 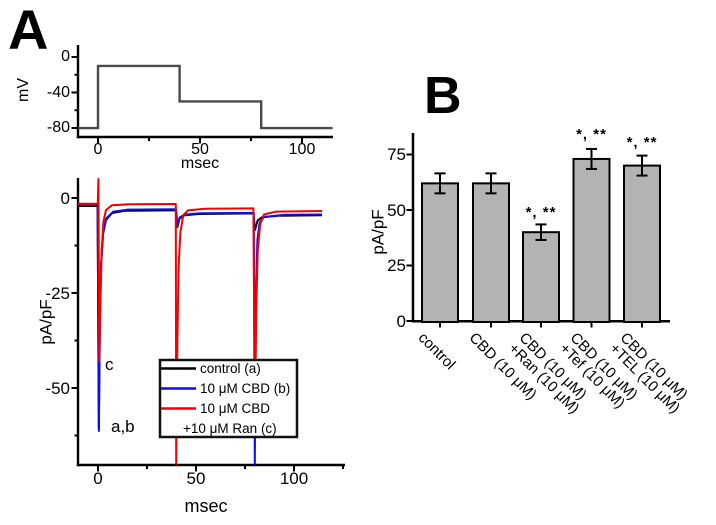 What do you see at coordinates (541, 273) in the screenshot?
I see `bar-cbd-ran` at bounding box center [541, 273].